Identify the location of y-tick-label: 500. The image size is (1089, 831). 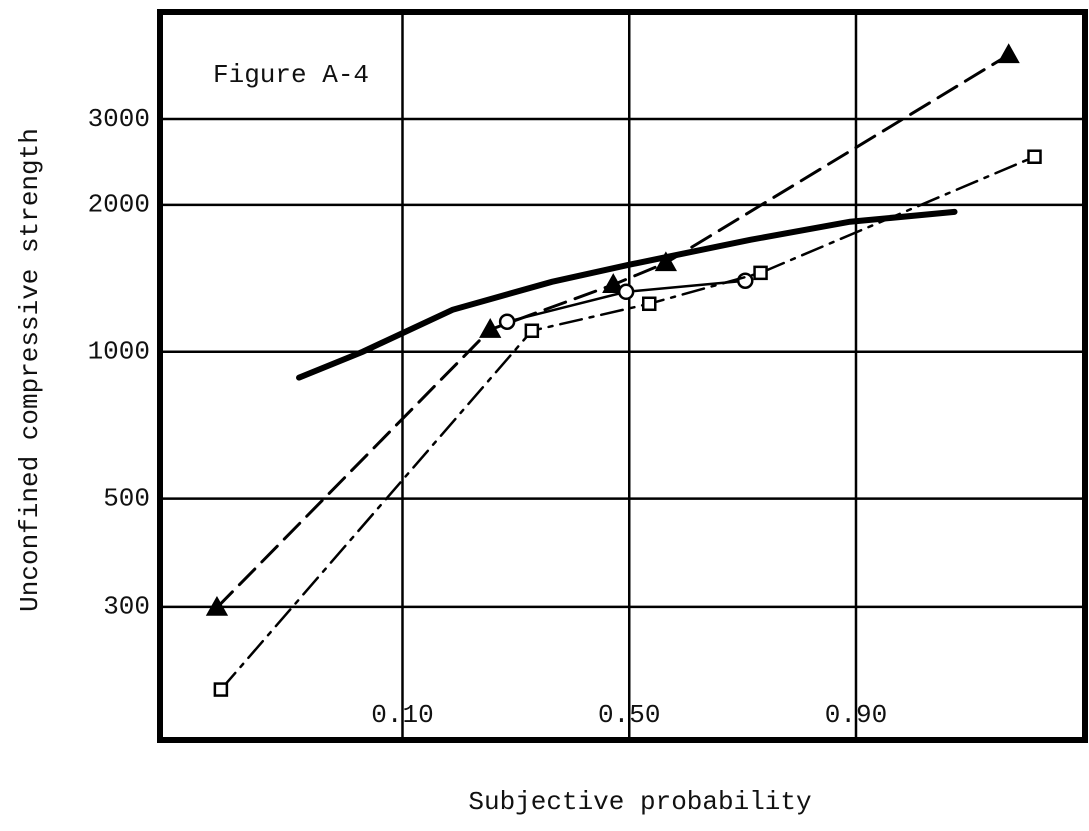
(126, 498).